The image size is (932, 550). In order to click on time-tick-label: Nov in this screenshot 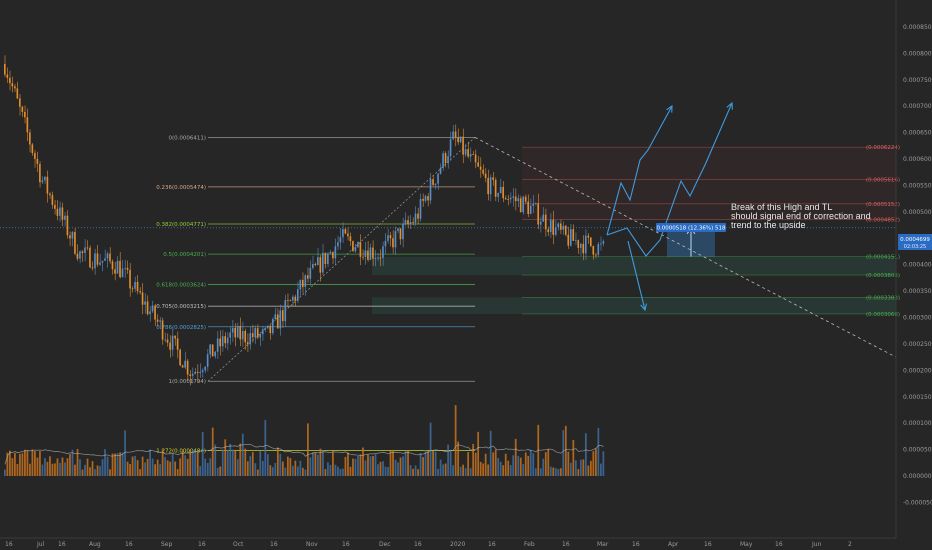, I will do `click(312, 544)`.